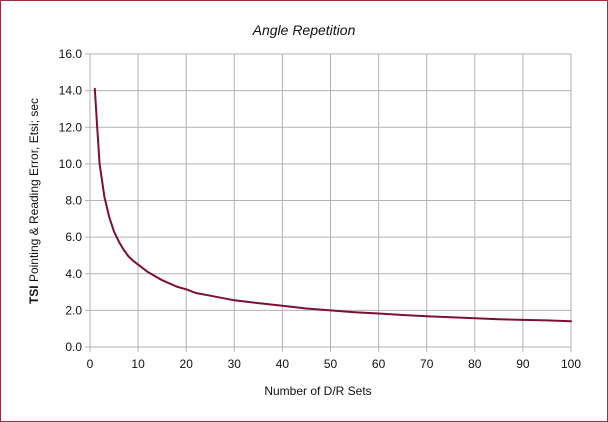  I want to click on chart-title: Angle Repetition, so click(304, 30).